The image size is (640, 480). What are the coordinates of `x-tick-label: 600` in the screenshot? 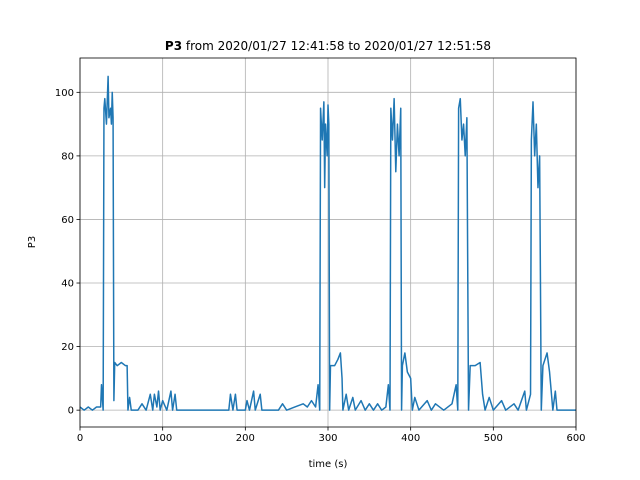 It's located at (575, 438).